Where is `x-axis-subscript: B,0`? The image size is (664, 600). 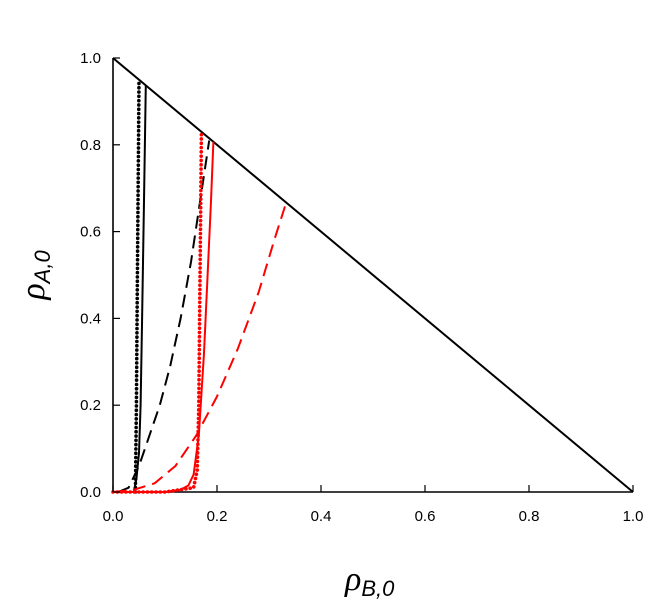 x-axis-subscript: B,0 is located at coordinates (378, 588).